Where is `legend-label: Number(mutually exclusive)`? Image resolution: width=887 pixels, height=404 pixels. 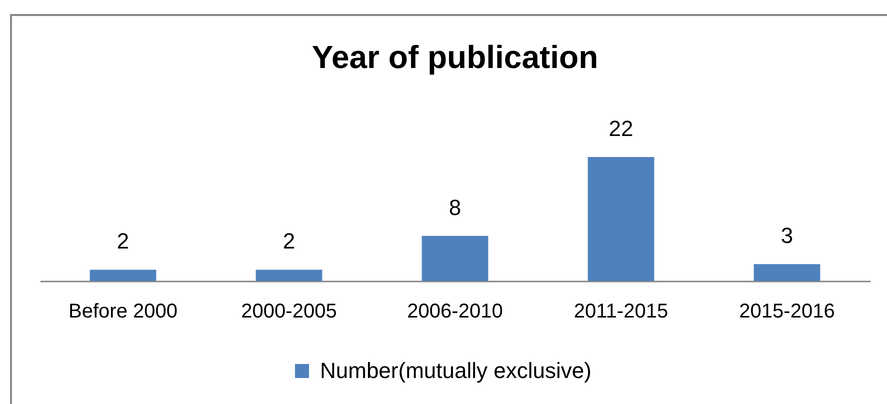
legend-label: Number(mutually exclusive) is located at coordinates (456, 370).